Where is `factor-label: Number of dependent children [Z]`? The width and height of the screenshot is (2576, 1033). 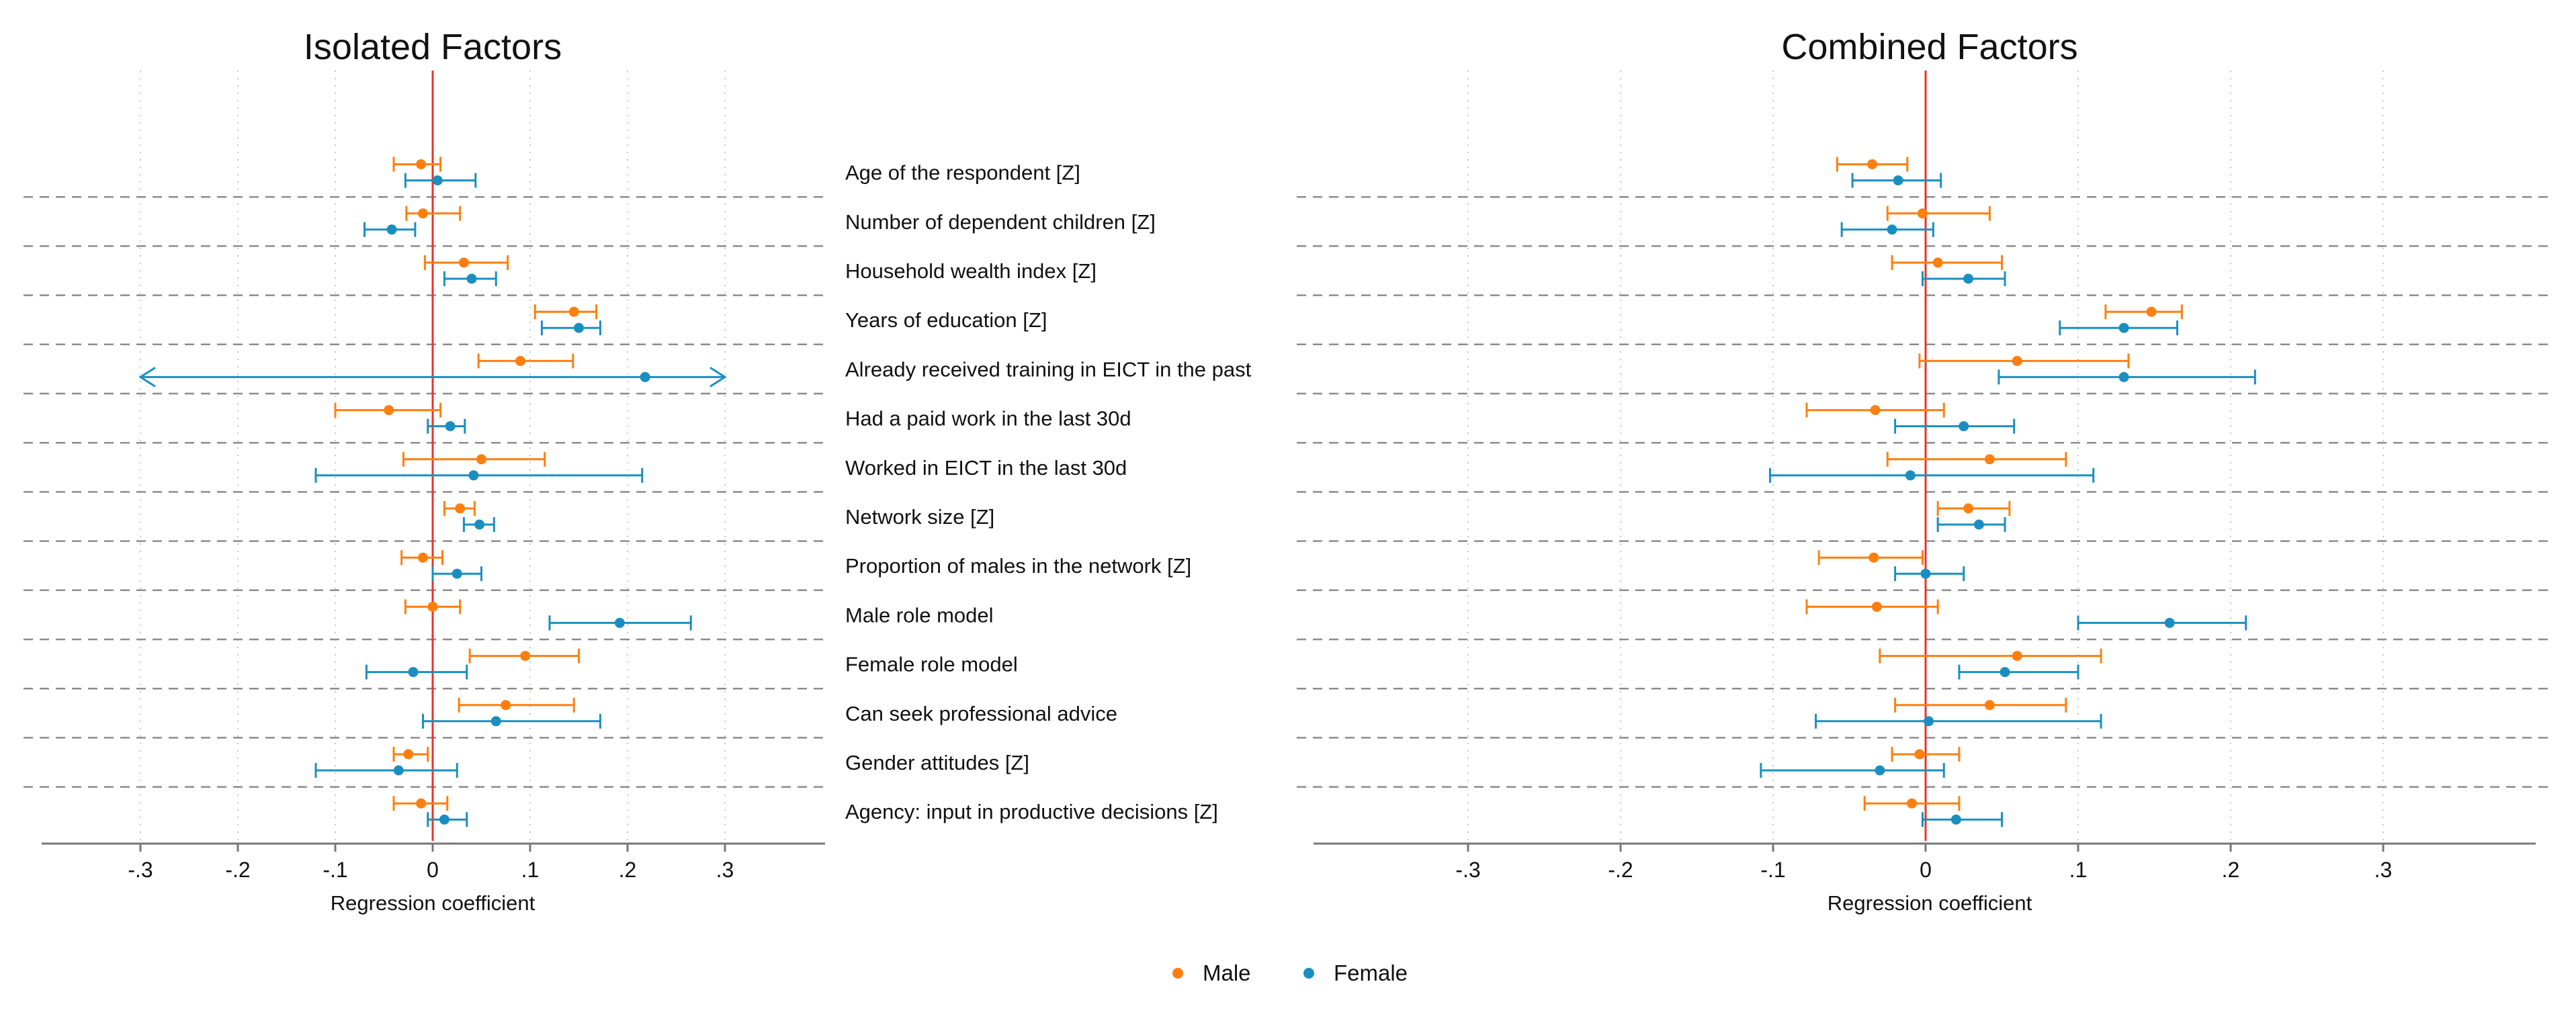 factor-label: Number of dependent children [Z] is located at coordinates (1000, 222).